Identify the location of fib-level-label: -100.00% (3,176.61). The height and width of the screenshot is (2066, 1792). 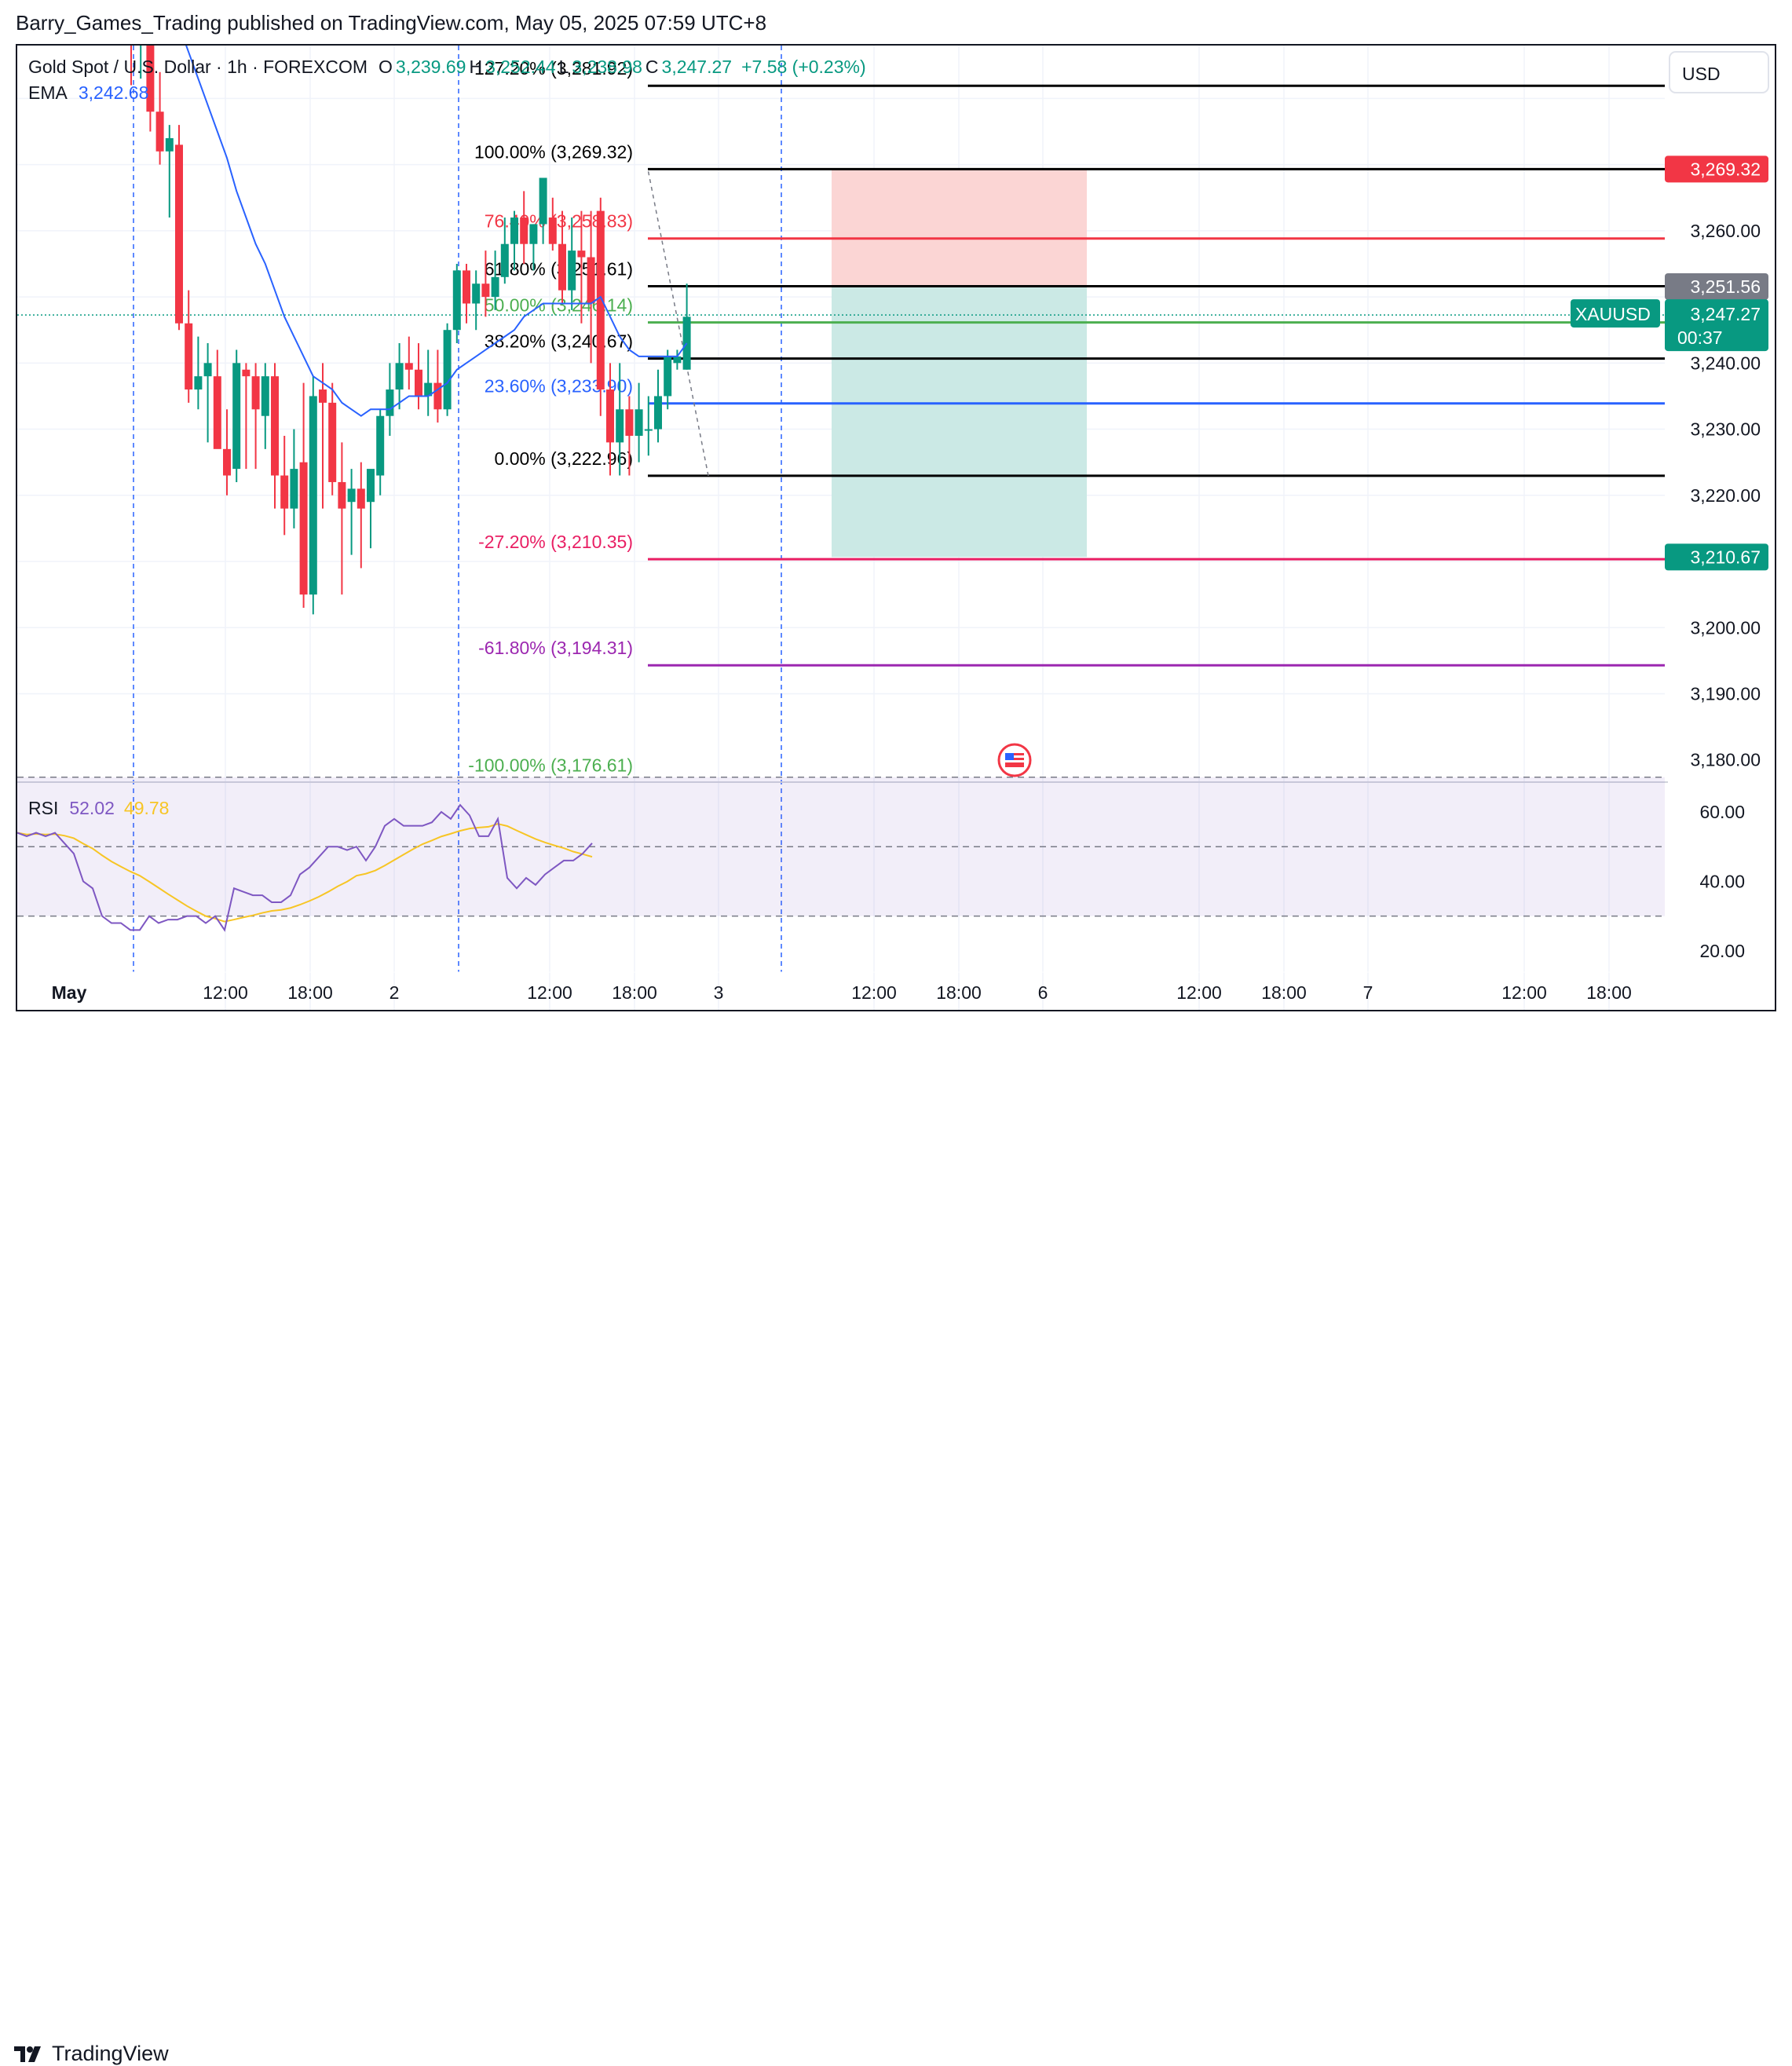
(550, 765).